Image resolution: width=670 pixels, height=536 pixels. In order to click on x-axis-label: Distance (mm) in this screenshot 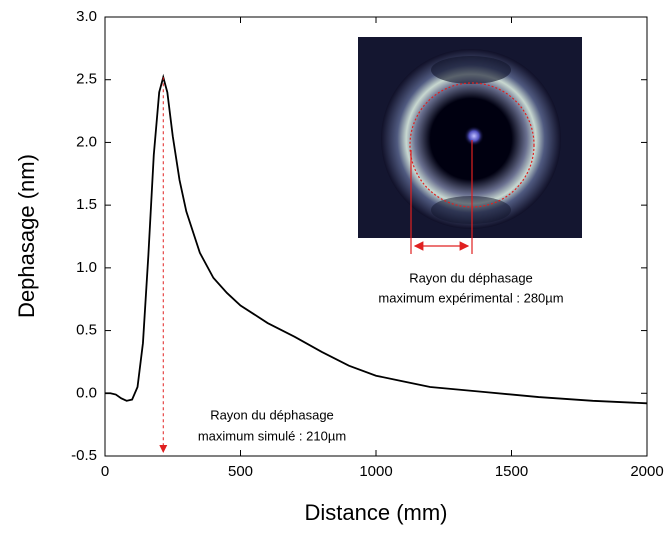, I will do `click(375, 512)`.